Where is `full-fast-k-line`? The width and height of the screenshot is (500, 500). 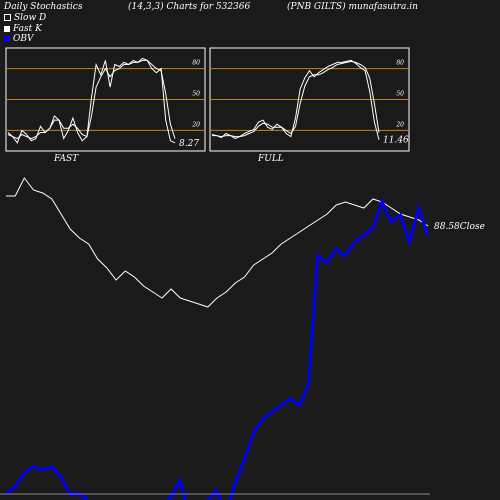
full-fast-k-line is located at coordinates (295, 99).